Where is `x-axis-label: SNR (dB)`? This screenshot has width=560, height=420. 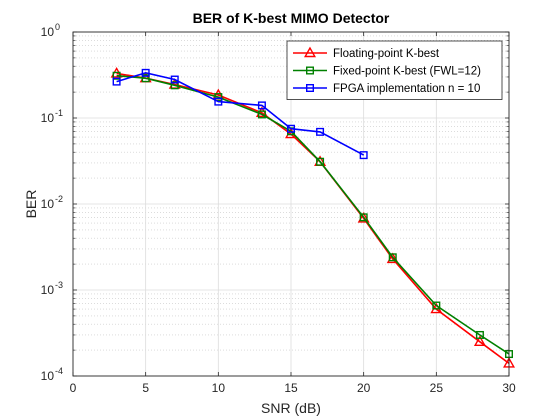
x-axis-label: SNR (dB) is located at coordinates (291, 408).